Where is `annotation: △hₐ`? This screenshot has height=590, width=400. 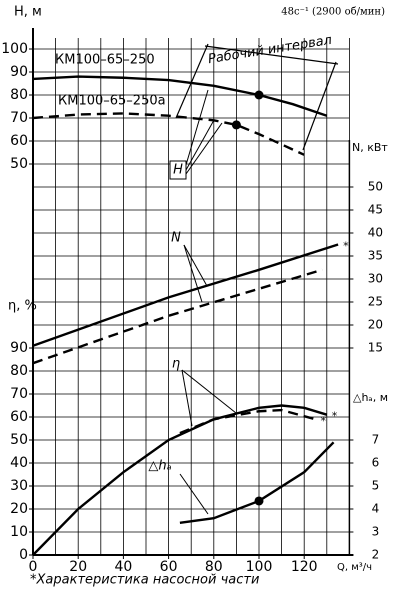
annotation: △hₐ is located at coordinates (159, 466).